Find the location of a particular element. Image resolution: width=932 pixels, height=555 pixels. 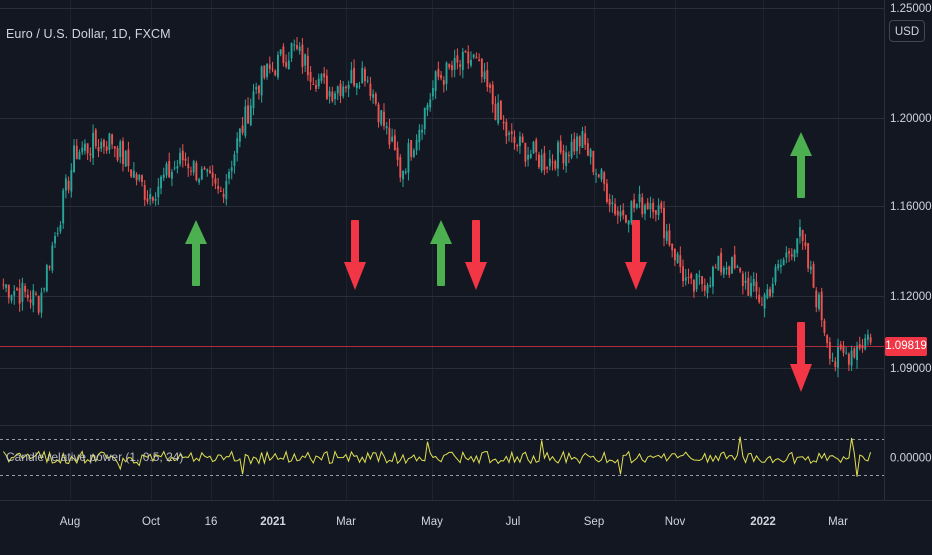

x-tick-label: May is located at coordinates (432, 522).